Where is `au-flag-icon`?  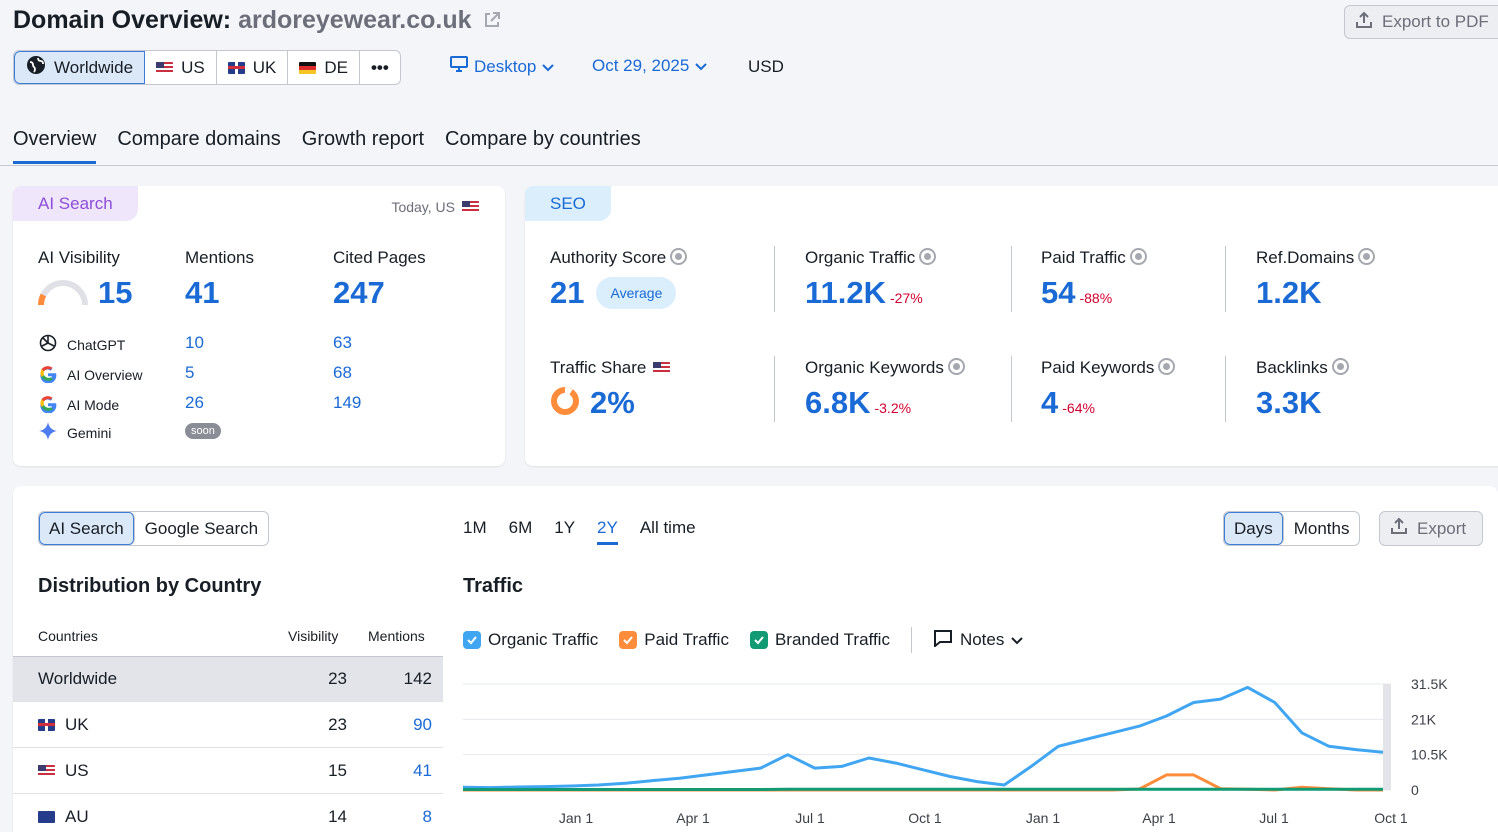
au-flag-icon is located at coordinates (46, 816).